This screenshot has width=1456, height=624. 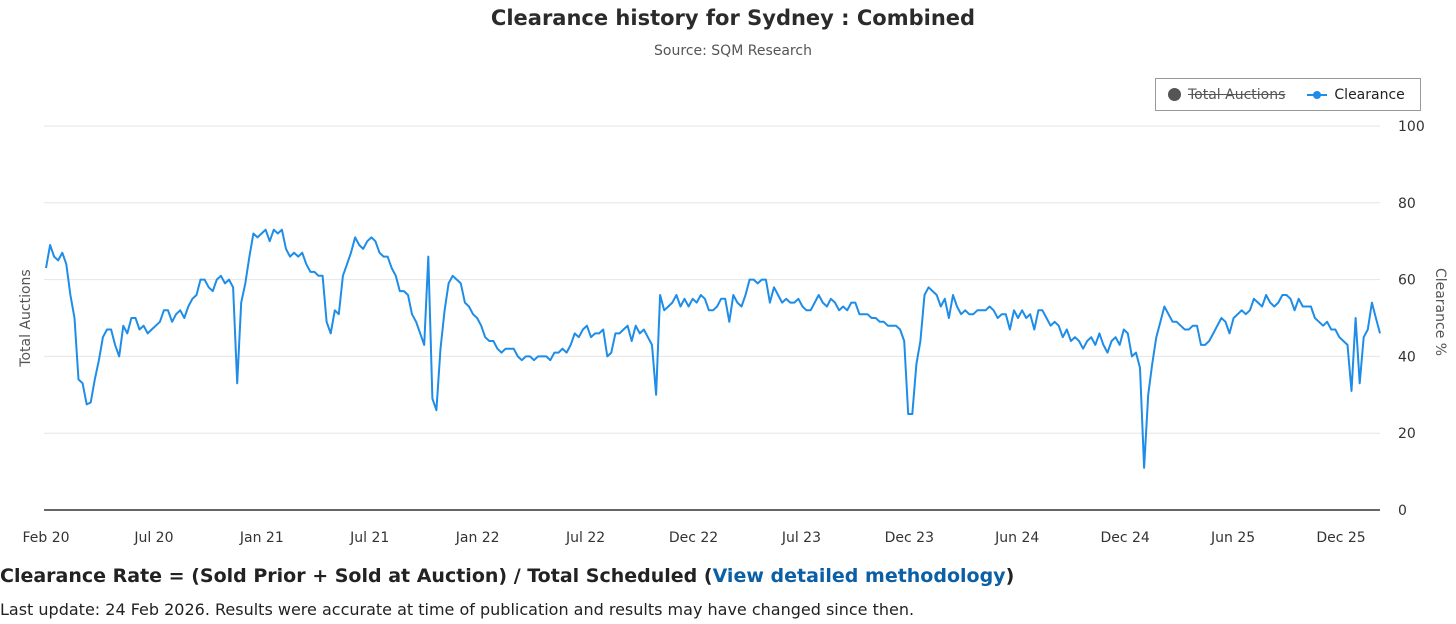 What do you see at coordinates (1407, 204) in the screenshot?
I see `y-tick-label: 80` at bounding box center [1407, 204].